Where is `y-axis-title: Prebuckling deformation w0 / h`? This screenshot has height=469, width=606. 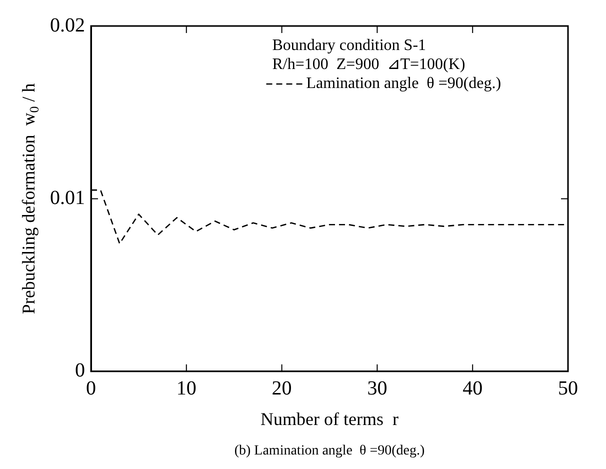
y-axis-title: Prebuckling deformation w0 / h is located at coordinates (30, 198).